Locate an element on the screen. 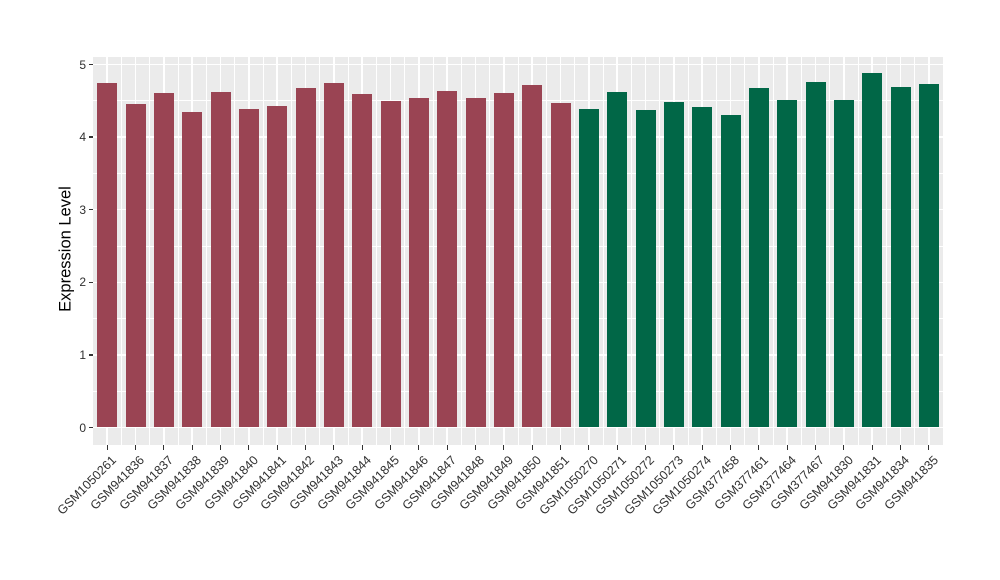 The image size is (1000, 580). bar-GSM941838 is located at coordinates (192, 269).